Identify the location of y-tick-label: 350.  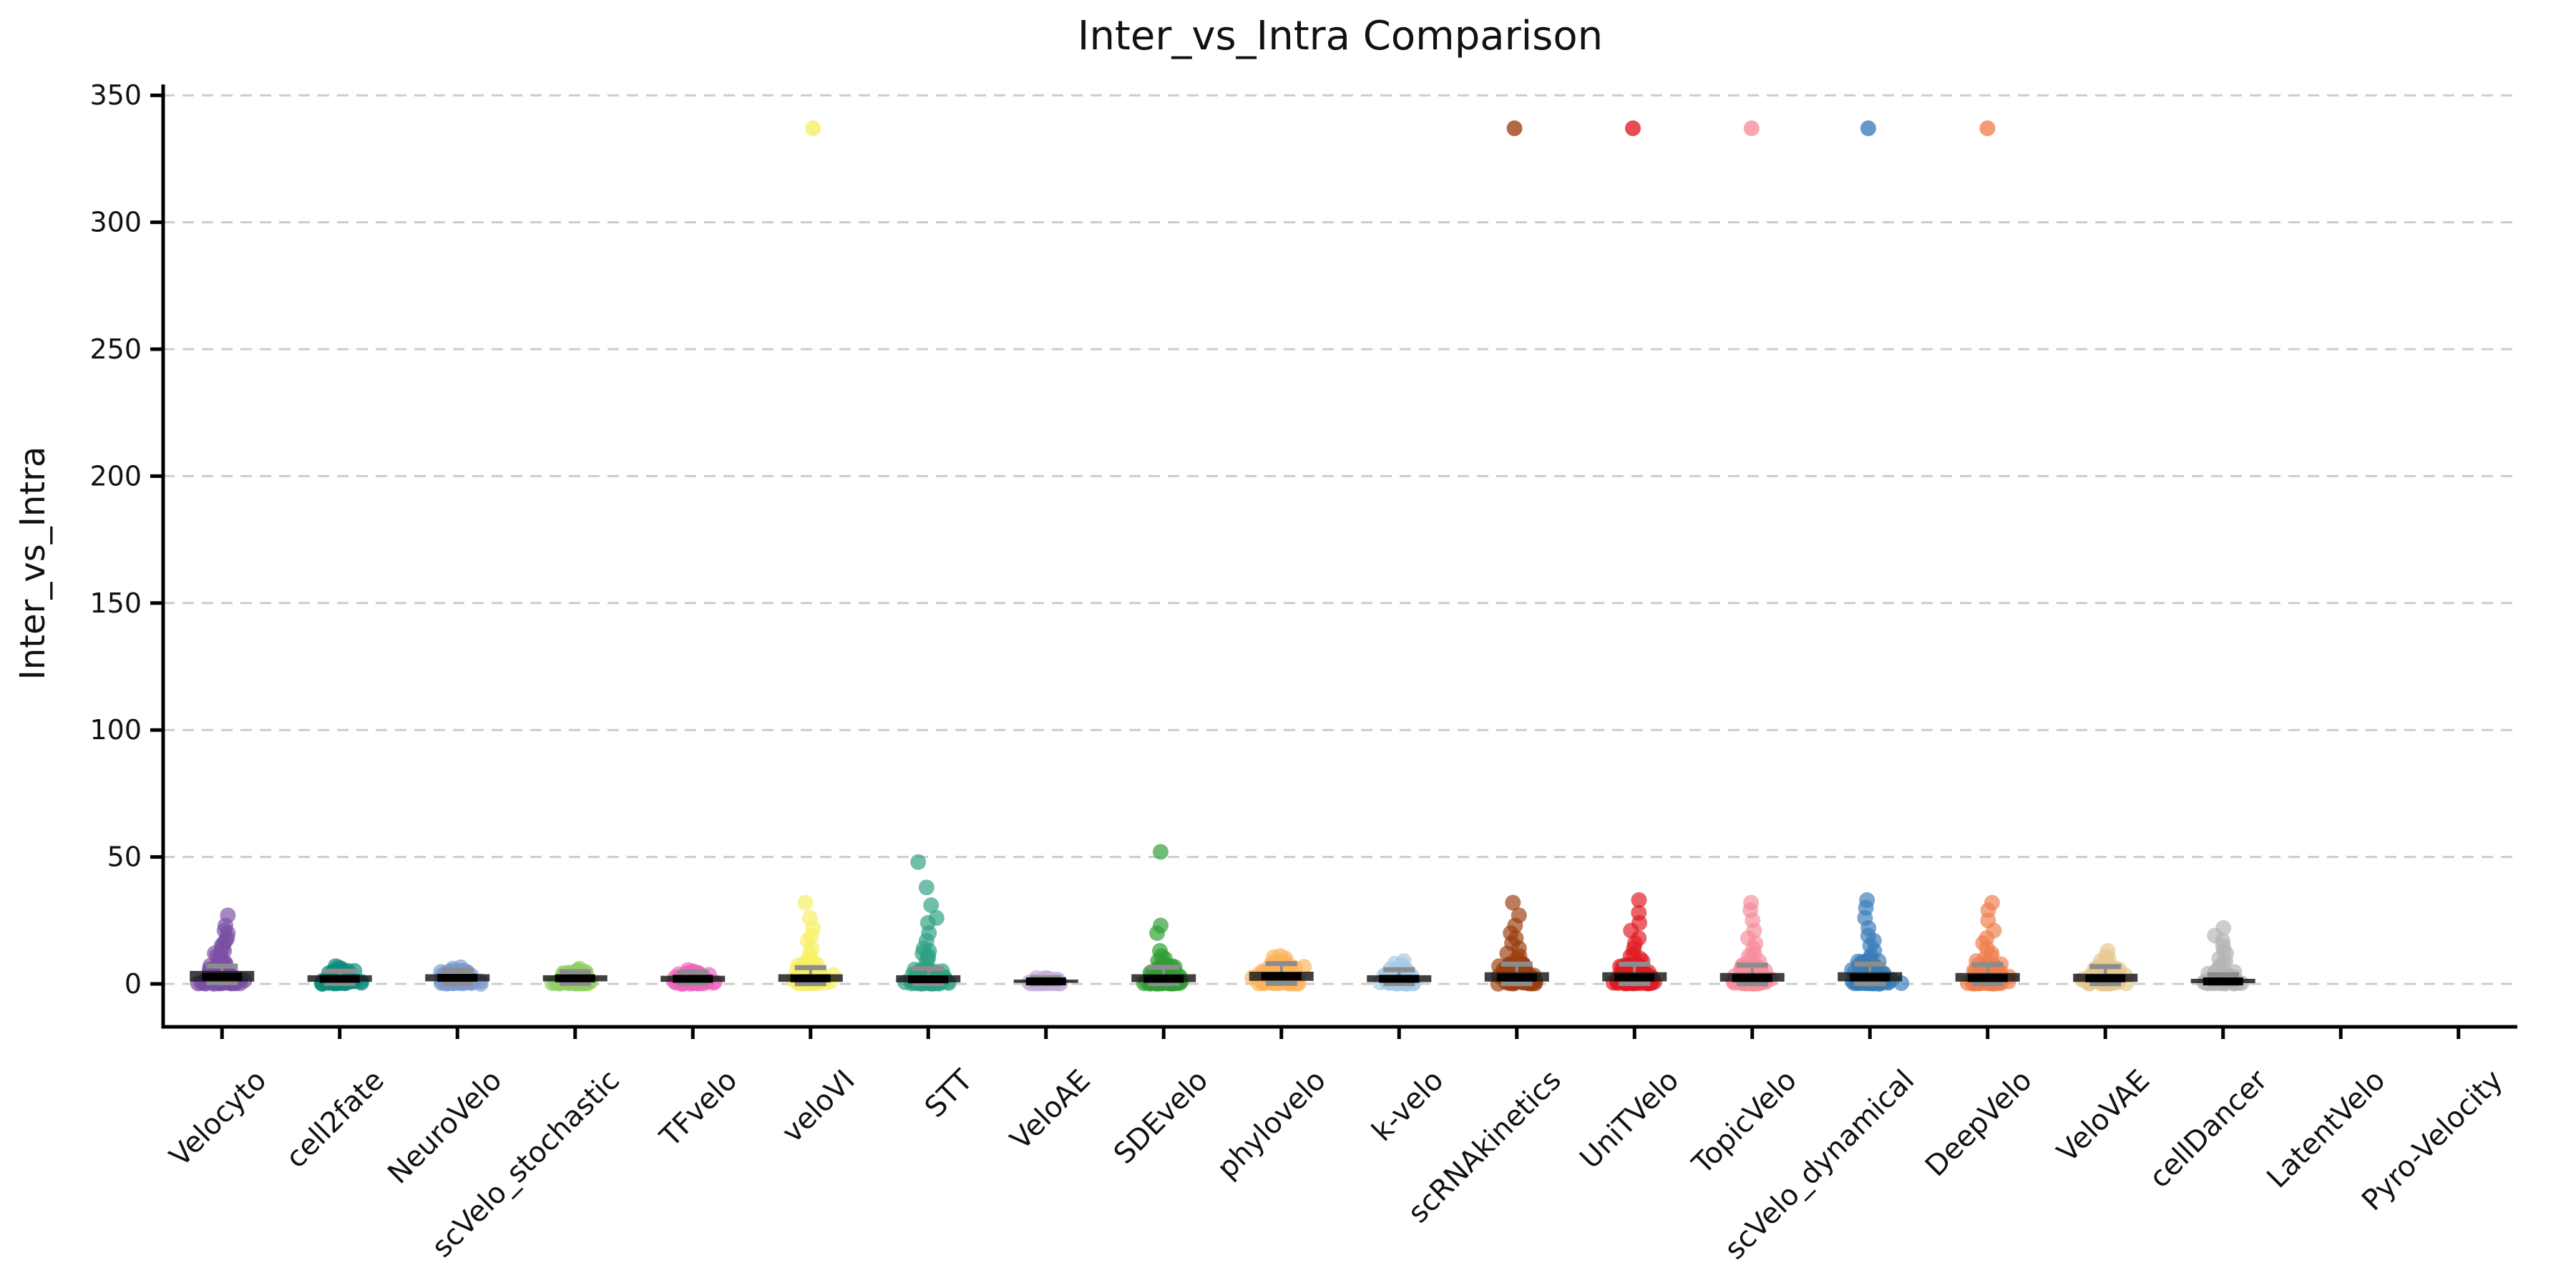
(115, 95).